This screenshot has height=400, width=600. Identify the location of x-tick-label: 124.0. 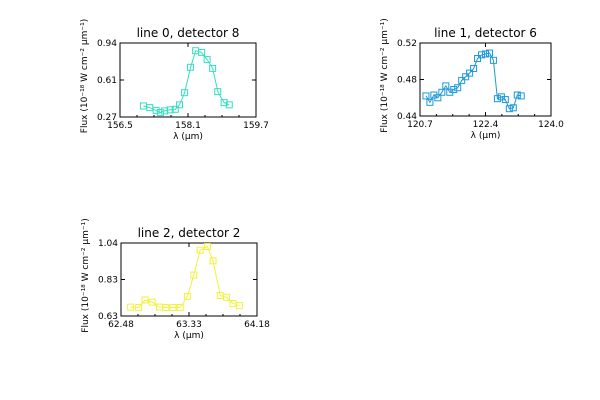
(551, 125).